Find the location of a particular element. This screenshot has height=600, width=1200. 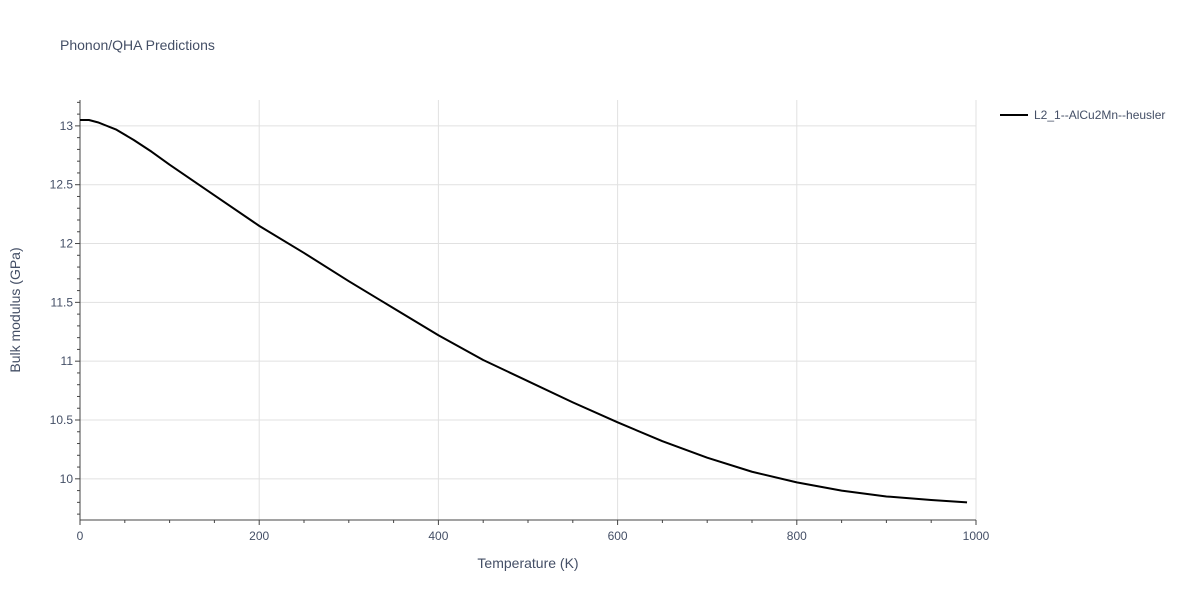

y-tick-label: 11.5 is located at coordinates (62, 302).